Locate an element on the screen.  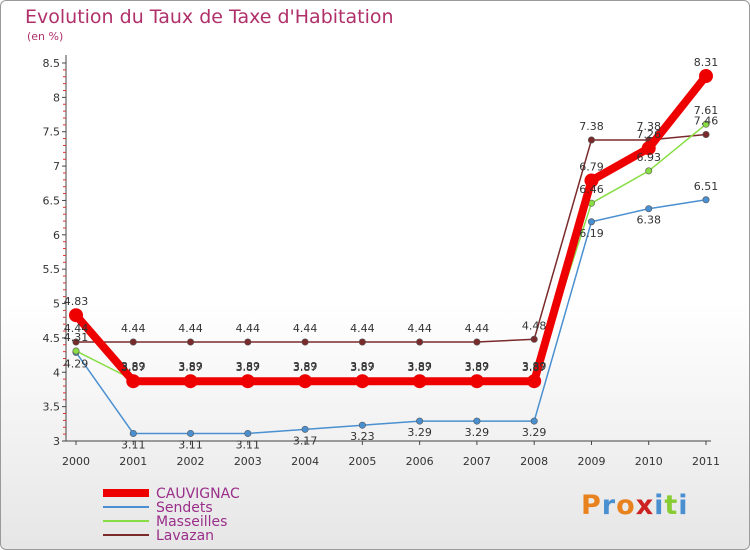
data-label: 6.79 is located at coordinates (591, 167).